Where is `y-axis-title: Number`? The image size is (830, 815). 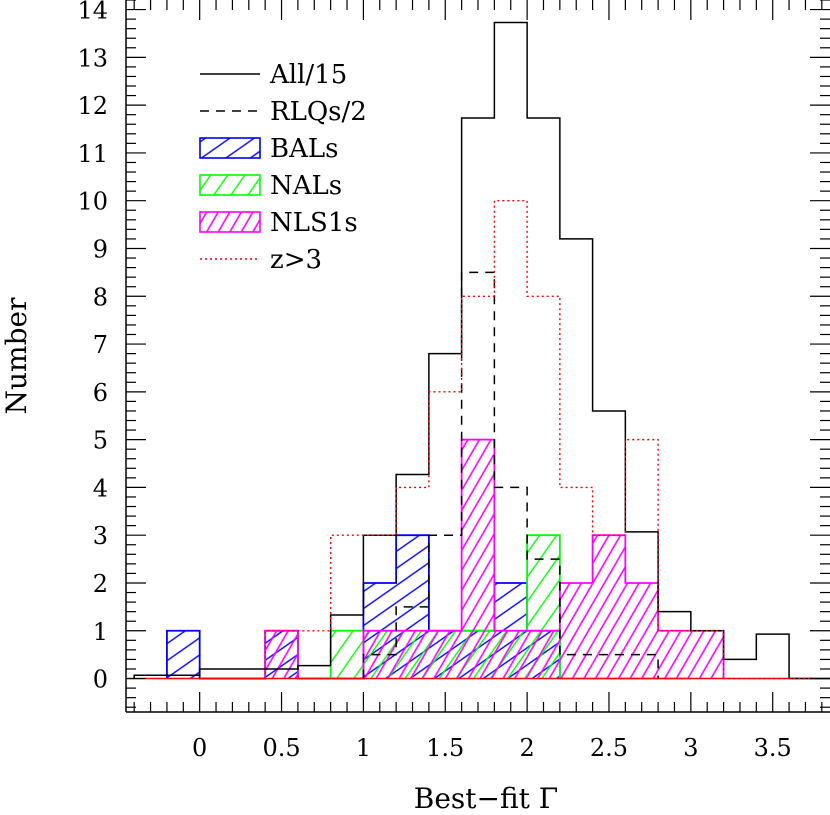 y-axis-title: Number is located at coordinates (16, 356).